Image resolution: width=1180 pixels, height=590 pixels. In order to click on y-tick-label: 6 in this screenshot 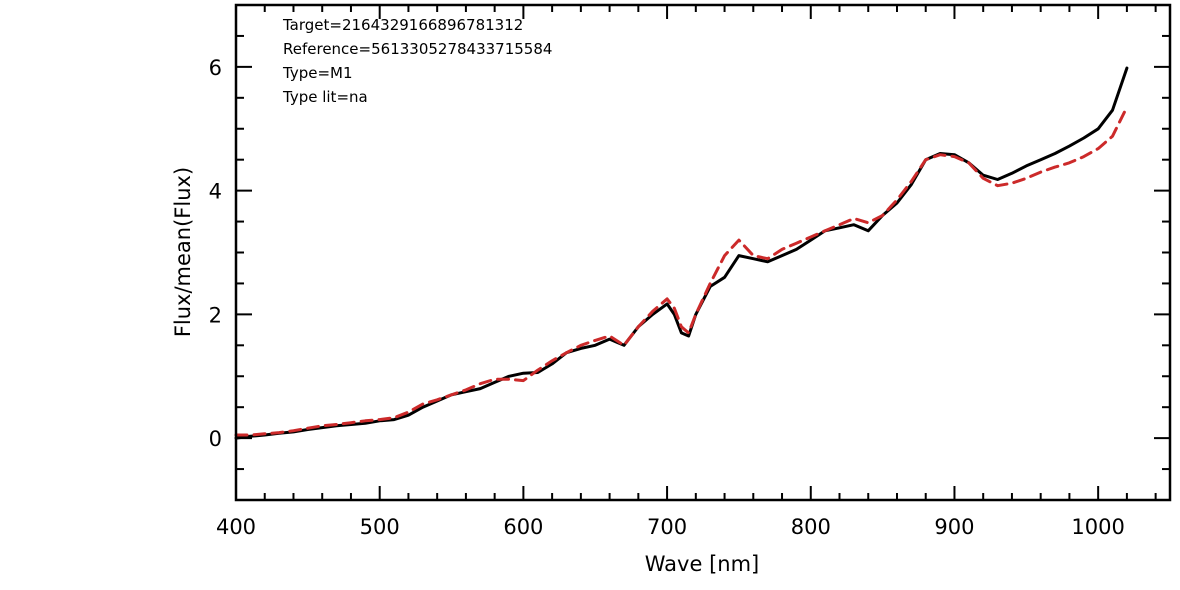, I will do `click(215, 68)`.